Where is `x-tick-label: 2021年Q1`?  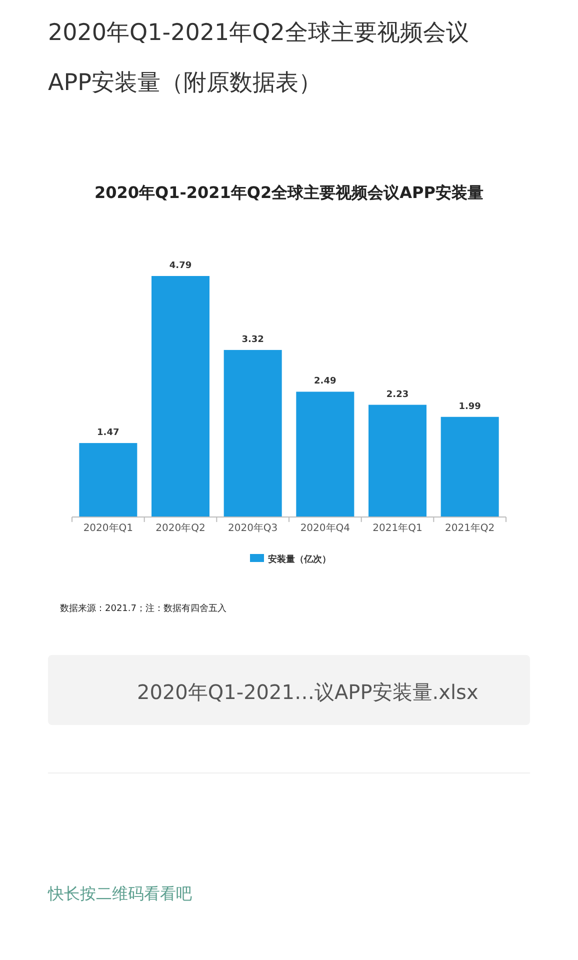 x-tick-label: 2021年Q1 is located at coordinates (397, 528).